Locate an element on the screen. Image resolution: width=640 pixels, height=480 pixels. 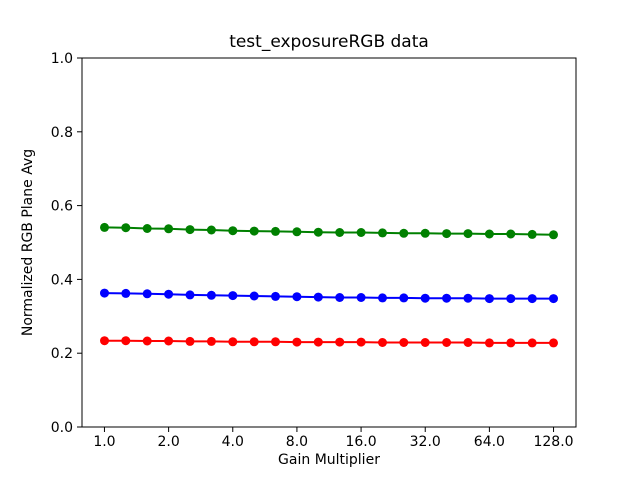
y-tick-label: 0.4 is located at coordinates (62, 280).